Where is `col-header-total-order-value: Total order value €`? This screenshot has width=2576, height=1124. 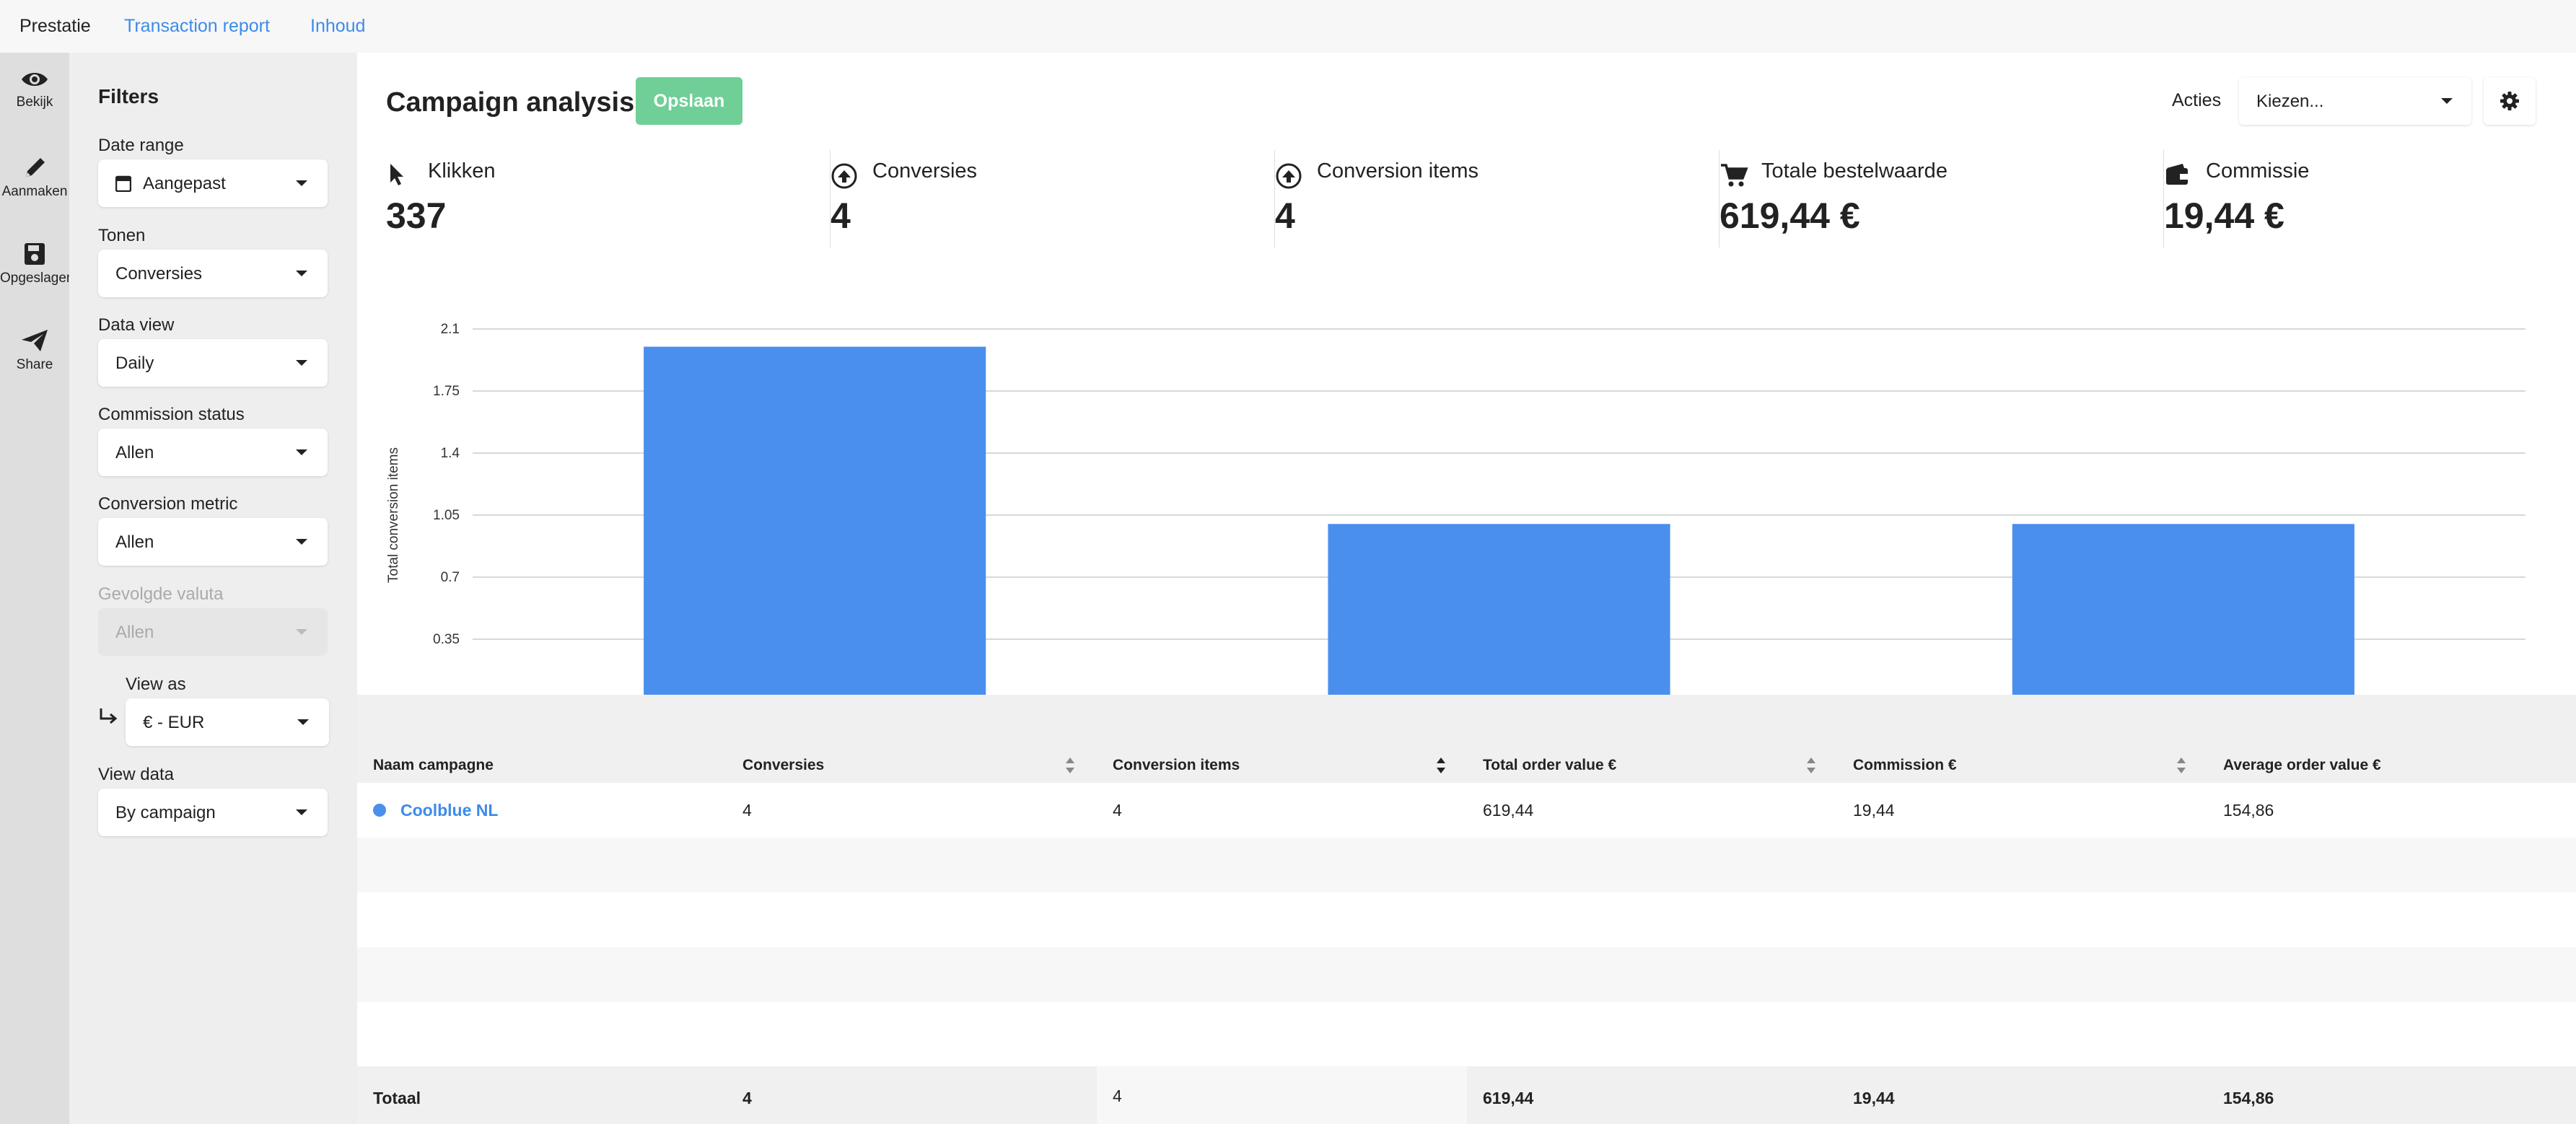 col-header-total-order-value: Total order value € is located at coordinates (1550, 765).